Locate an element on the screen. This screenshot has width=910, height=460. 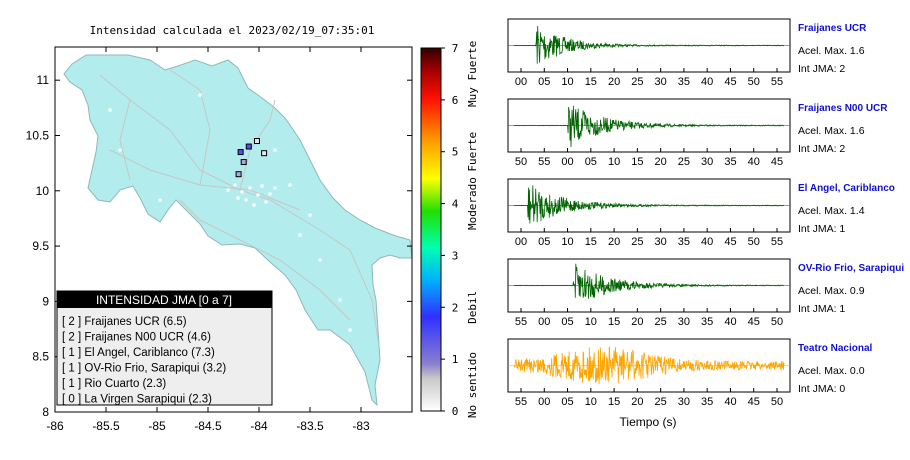
colorbar-labels: No sentido Debil Moderado Fuerte Muy Fuerte is located at coordinates (472, 229).